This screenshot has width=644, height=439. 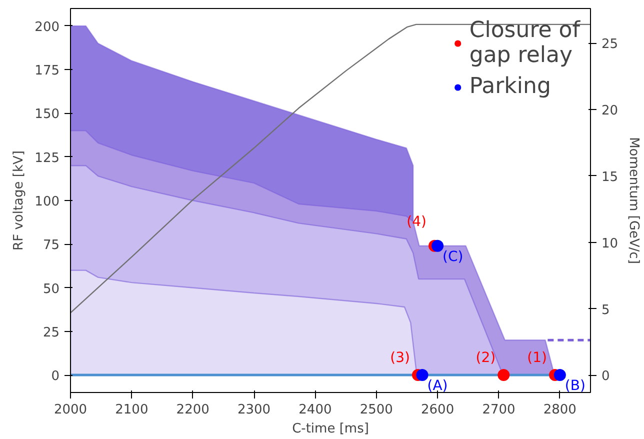 What do you see at coordinates (71, 410) in the screenshot?
I see `x-tick-label: 2000` at bounding box center [71, 410].